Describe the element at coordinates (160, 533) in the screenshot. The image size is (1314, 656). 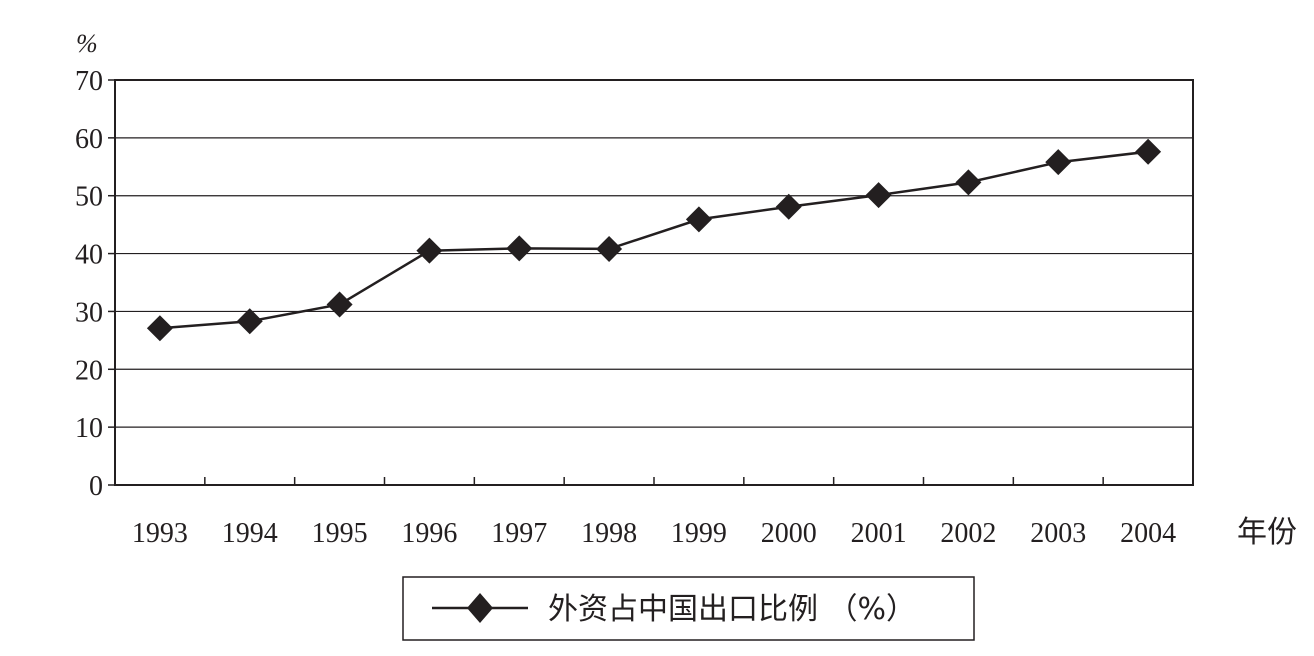
I see `x-tick-label: 1993` at that location.